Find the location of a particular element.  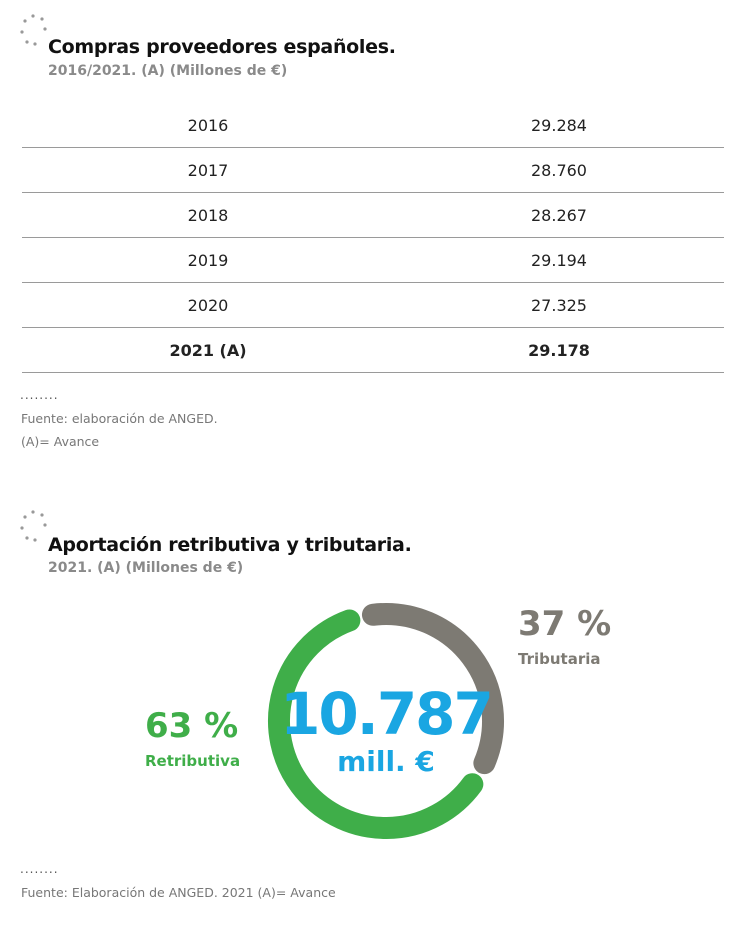

table-row: 2021 (A) 29.178 is located at coordinates (373, 350).